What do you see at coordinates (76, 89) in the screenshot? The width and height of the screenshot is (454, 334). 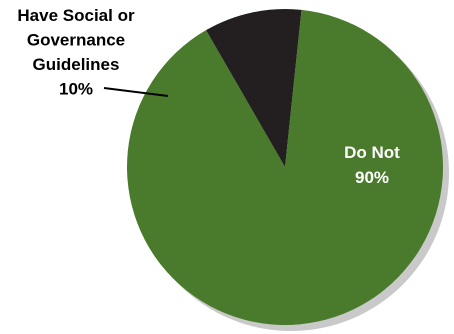 I see `slice-0-label-line-3: 10%` at bounding box center [76, 89].